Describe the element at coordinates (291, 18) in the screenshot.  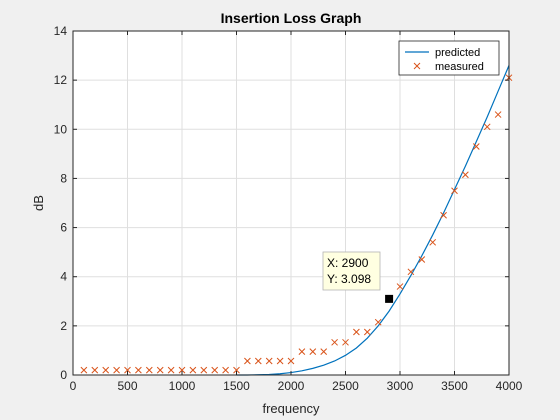
I see `chart-title: Insertion Loss Graph` at that location.